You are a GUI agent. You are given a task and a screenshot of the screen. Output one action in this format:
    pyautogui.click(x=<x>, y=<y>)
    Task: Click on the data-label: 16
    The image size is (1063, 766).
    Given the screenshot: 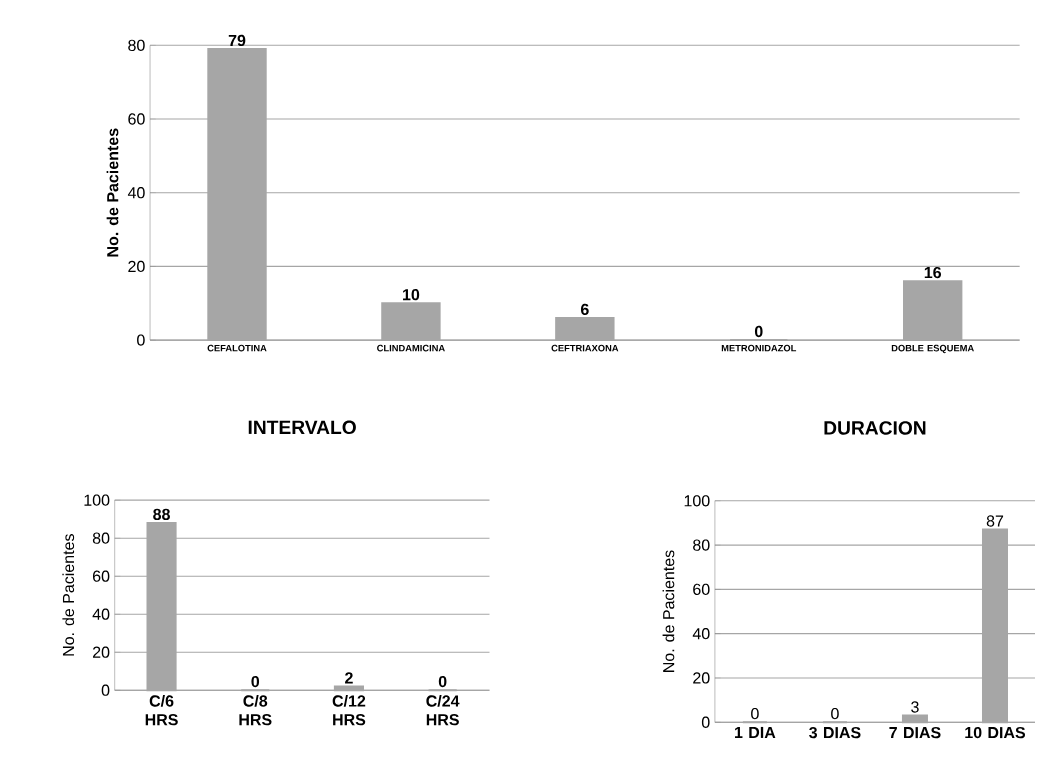 What is the action you would take?
    pyautogui.click(x=933, y=272)
    